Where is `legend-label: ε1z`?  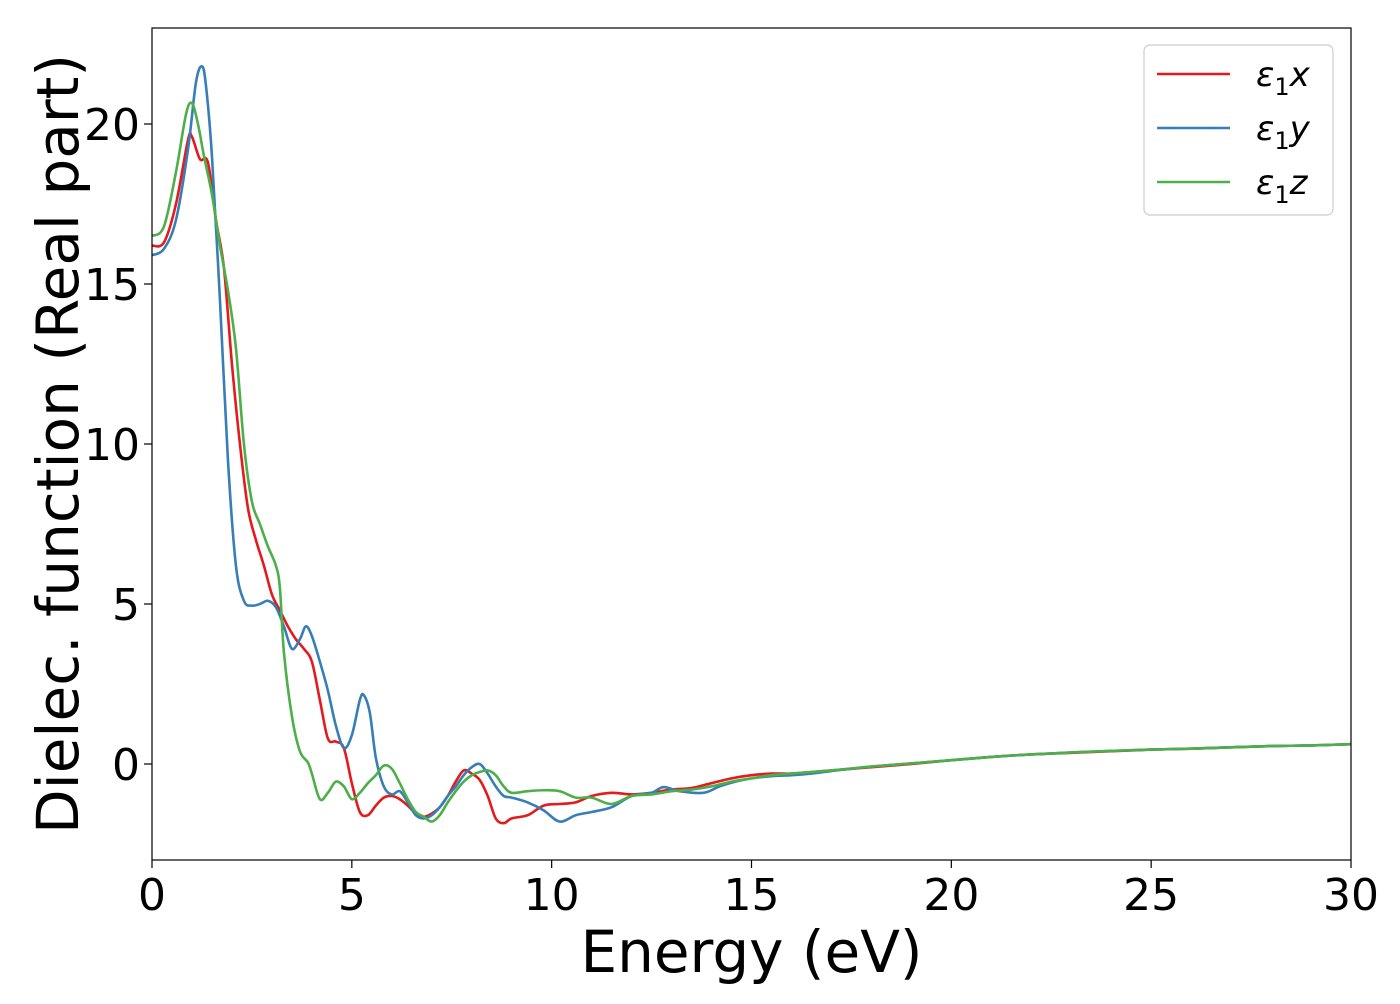
legend-label: ε1z is located at coordinates (1282, 186).